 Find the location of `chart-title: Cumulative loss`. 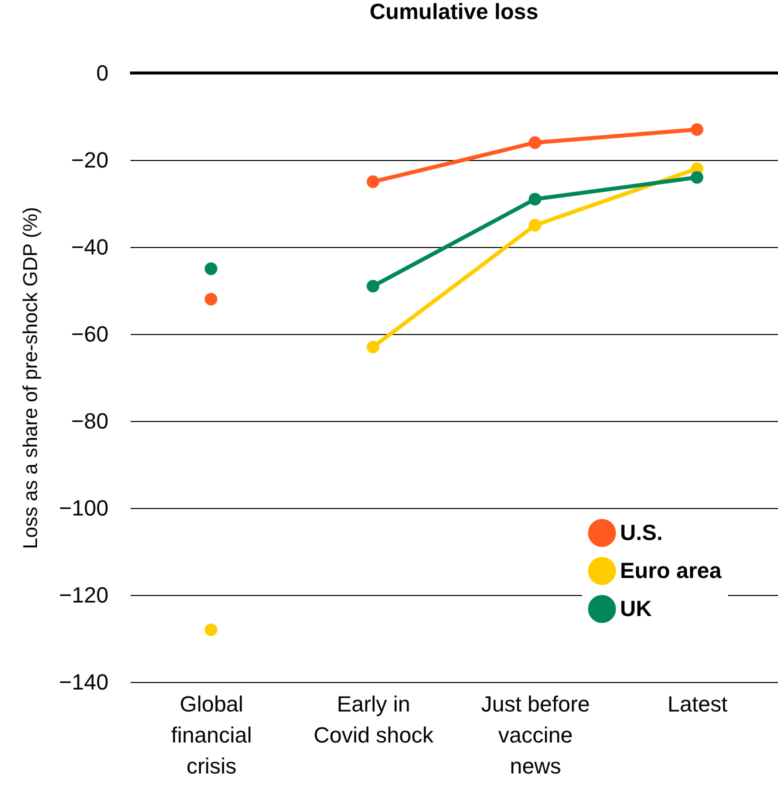

chart-title: Cumulative loss is located at coordinates (454, 12).